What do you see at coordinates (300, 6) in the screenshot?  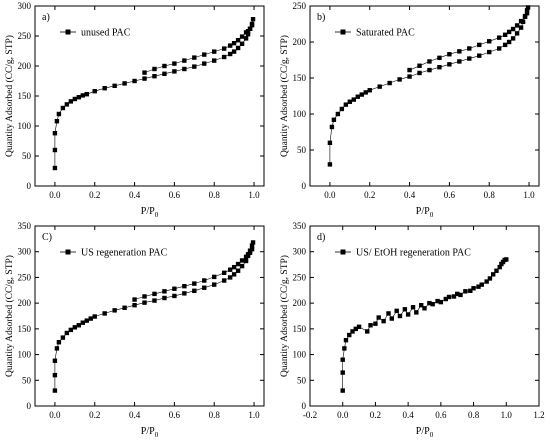 I see `y-tick-label: 250` at bounding box center [300, 6].